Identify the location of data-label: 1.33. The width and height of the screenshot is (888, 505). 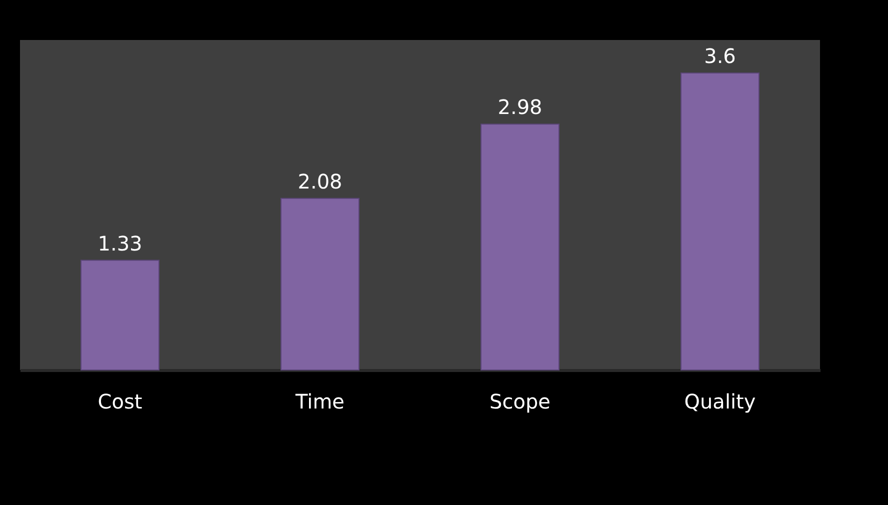
(120, 243).